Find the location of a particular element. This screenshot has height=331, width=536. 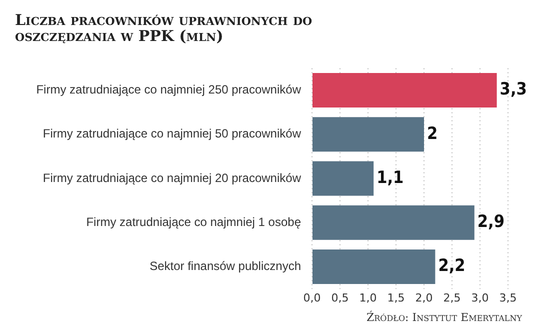

x-tick-label: 3,0 is located at coordinates (480, 297).